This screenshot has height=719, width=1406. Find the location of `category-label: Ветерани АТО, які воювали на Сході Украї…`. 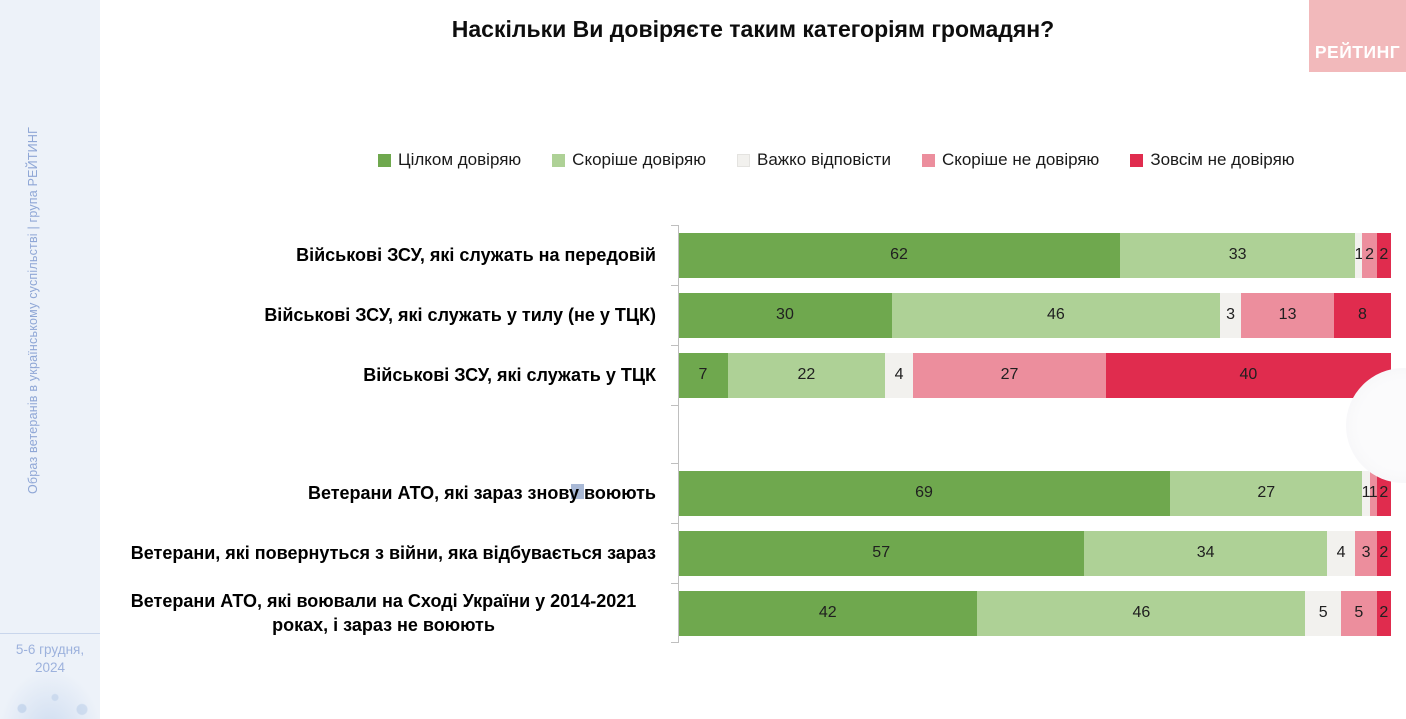

category-label: Ветерани АТО, які воювали на Сході Украї… is located at coordinates (383, 612).